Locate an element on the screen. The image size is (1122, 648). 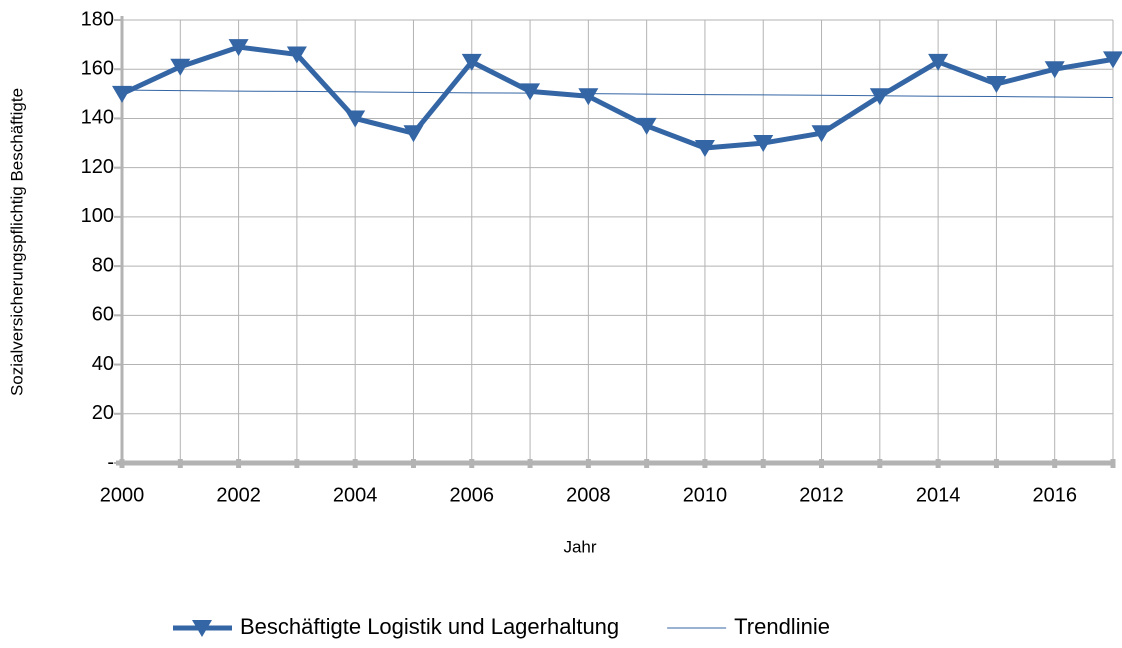
x-tick-label: 2016 is located at coordinates (1054, 495).